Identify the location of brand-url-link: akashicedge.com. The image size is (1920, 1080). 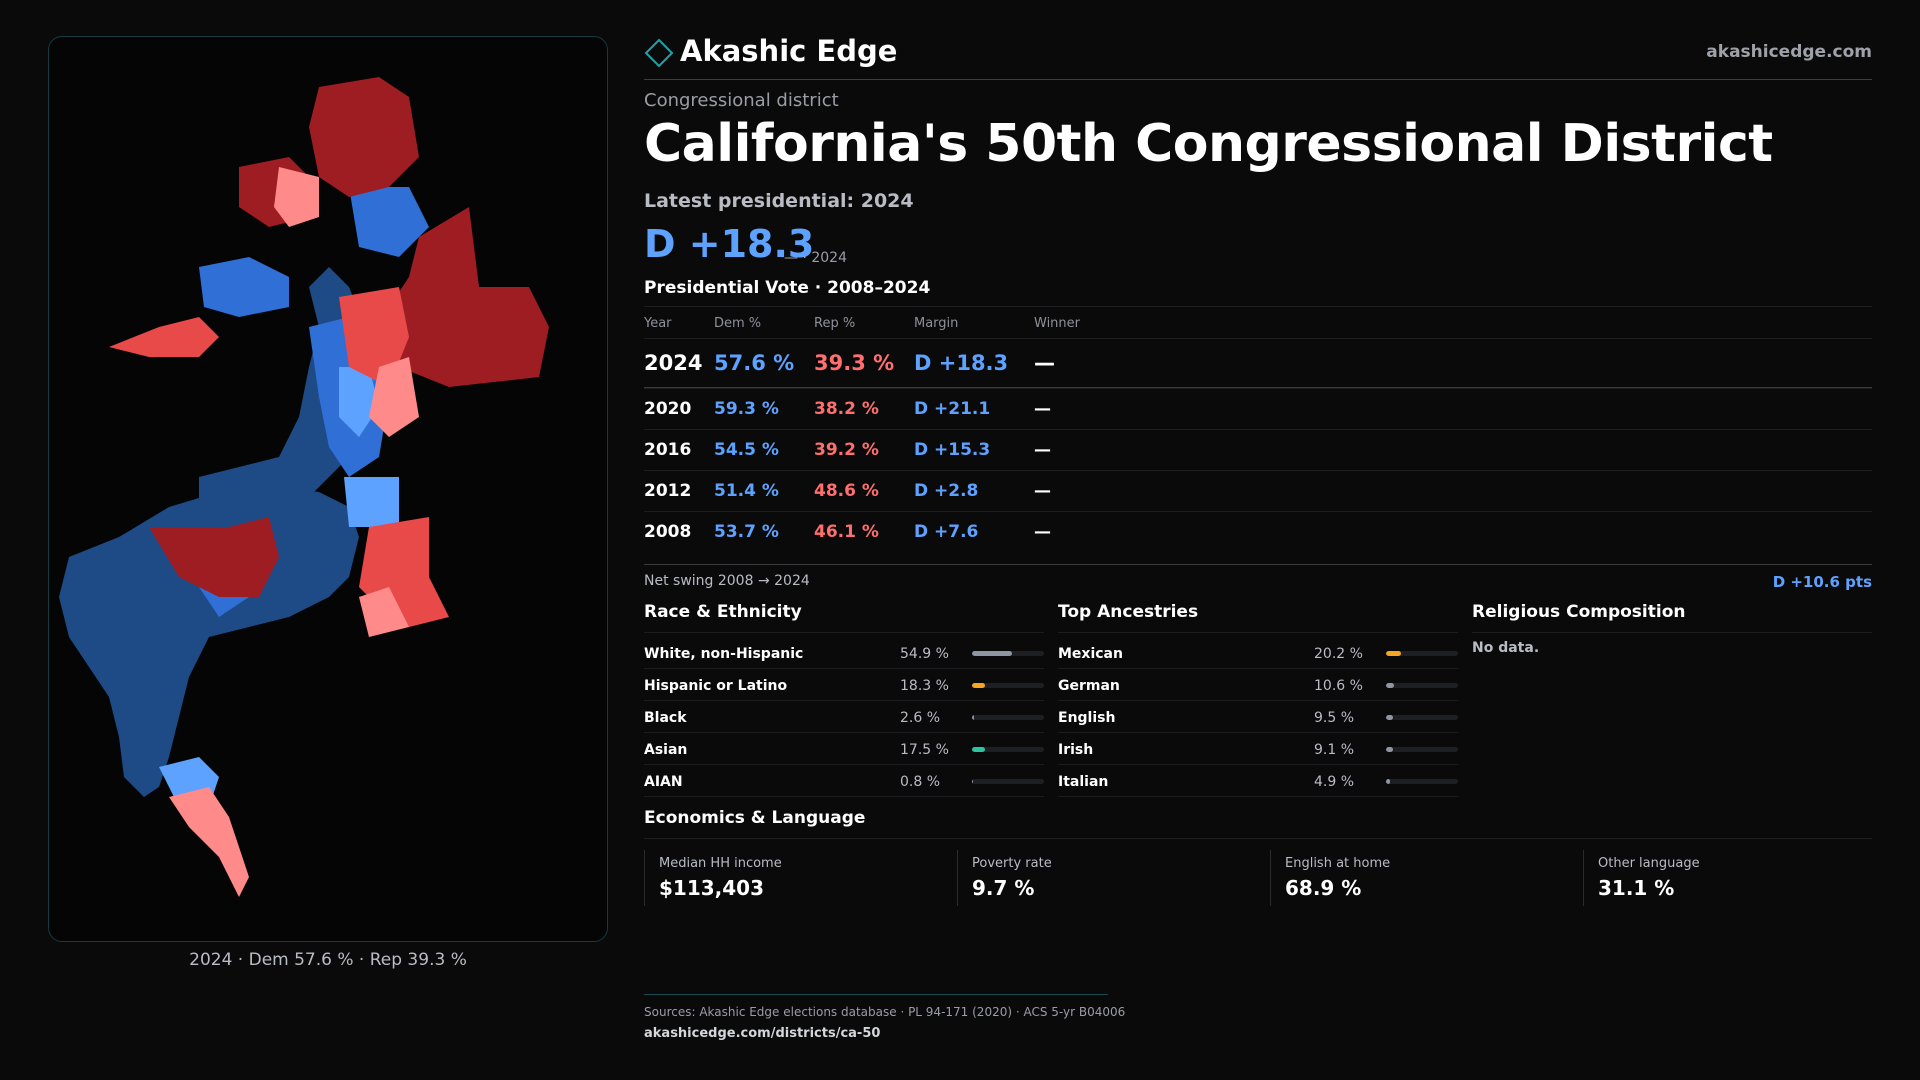
(1789, 52).